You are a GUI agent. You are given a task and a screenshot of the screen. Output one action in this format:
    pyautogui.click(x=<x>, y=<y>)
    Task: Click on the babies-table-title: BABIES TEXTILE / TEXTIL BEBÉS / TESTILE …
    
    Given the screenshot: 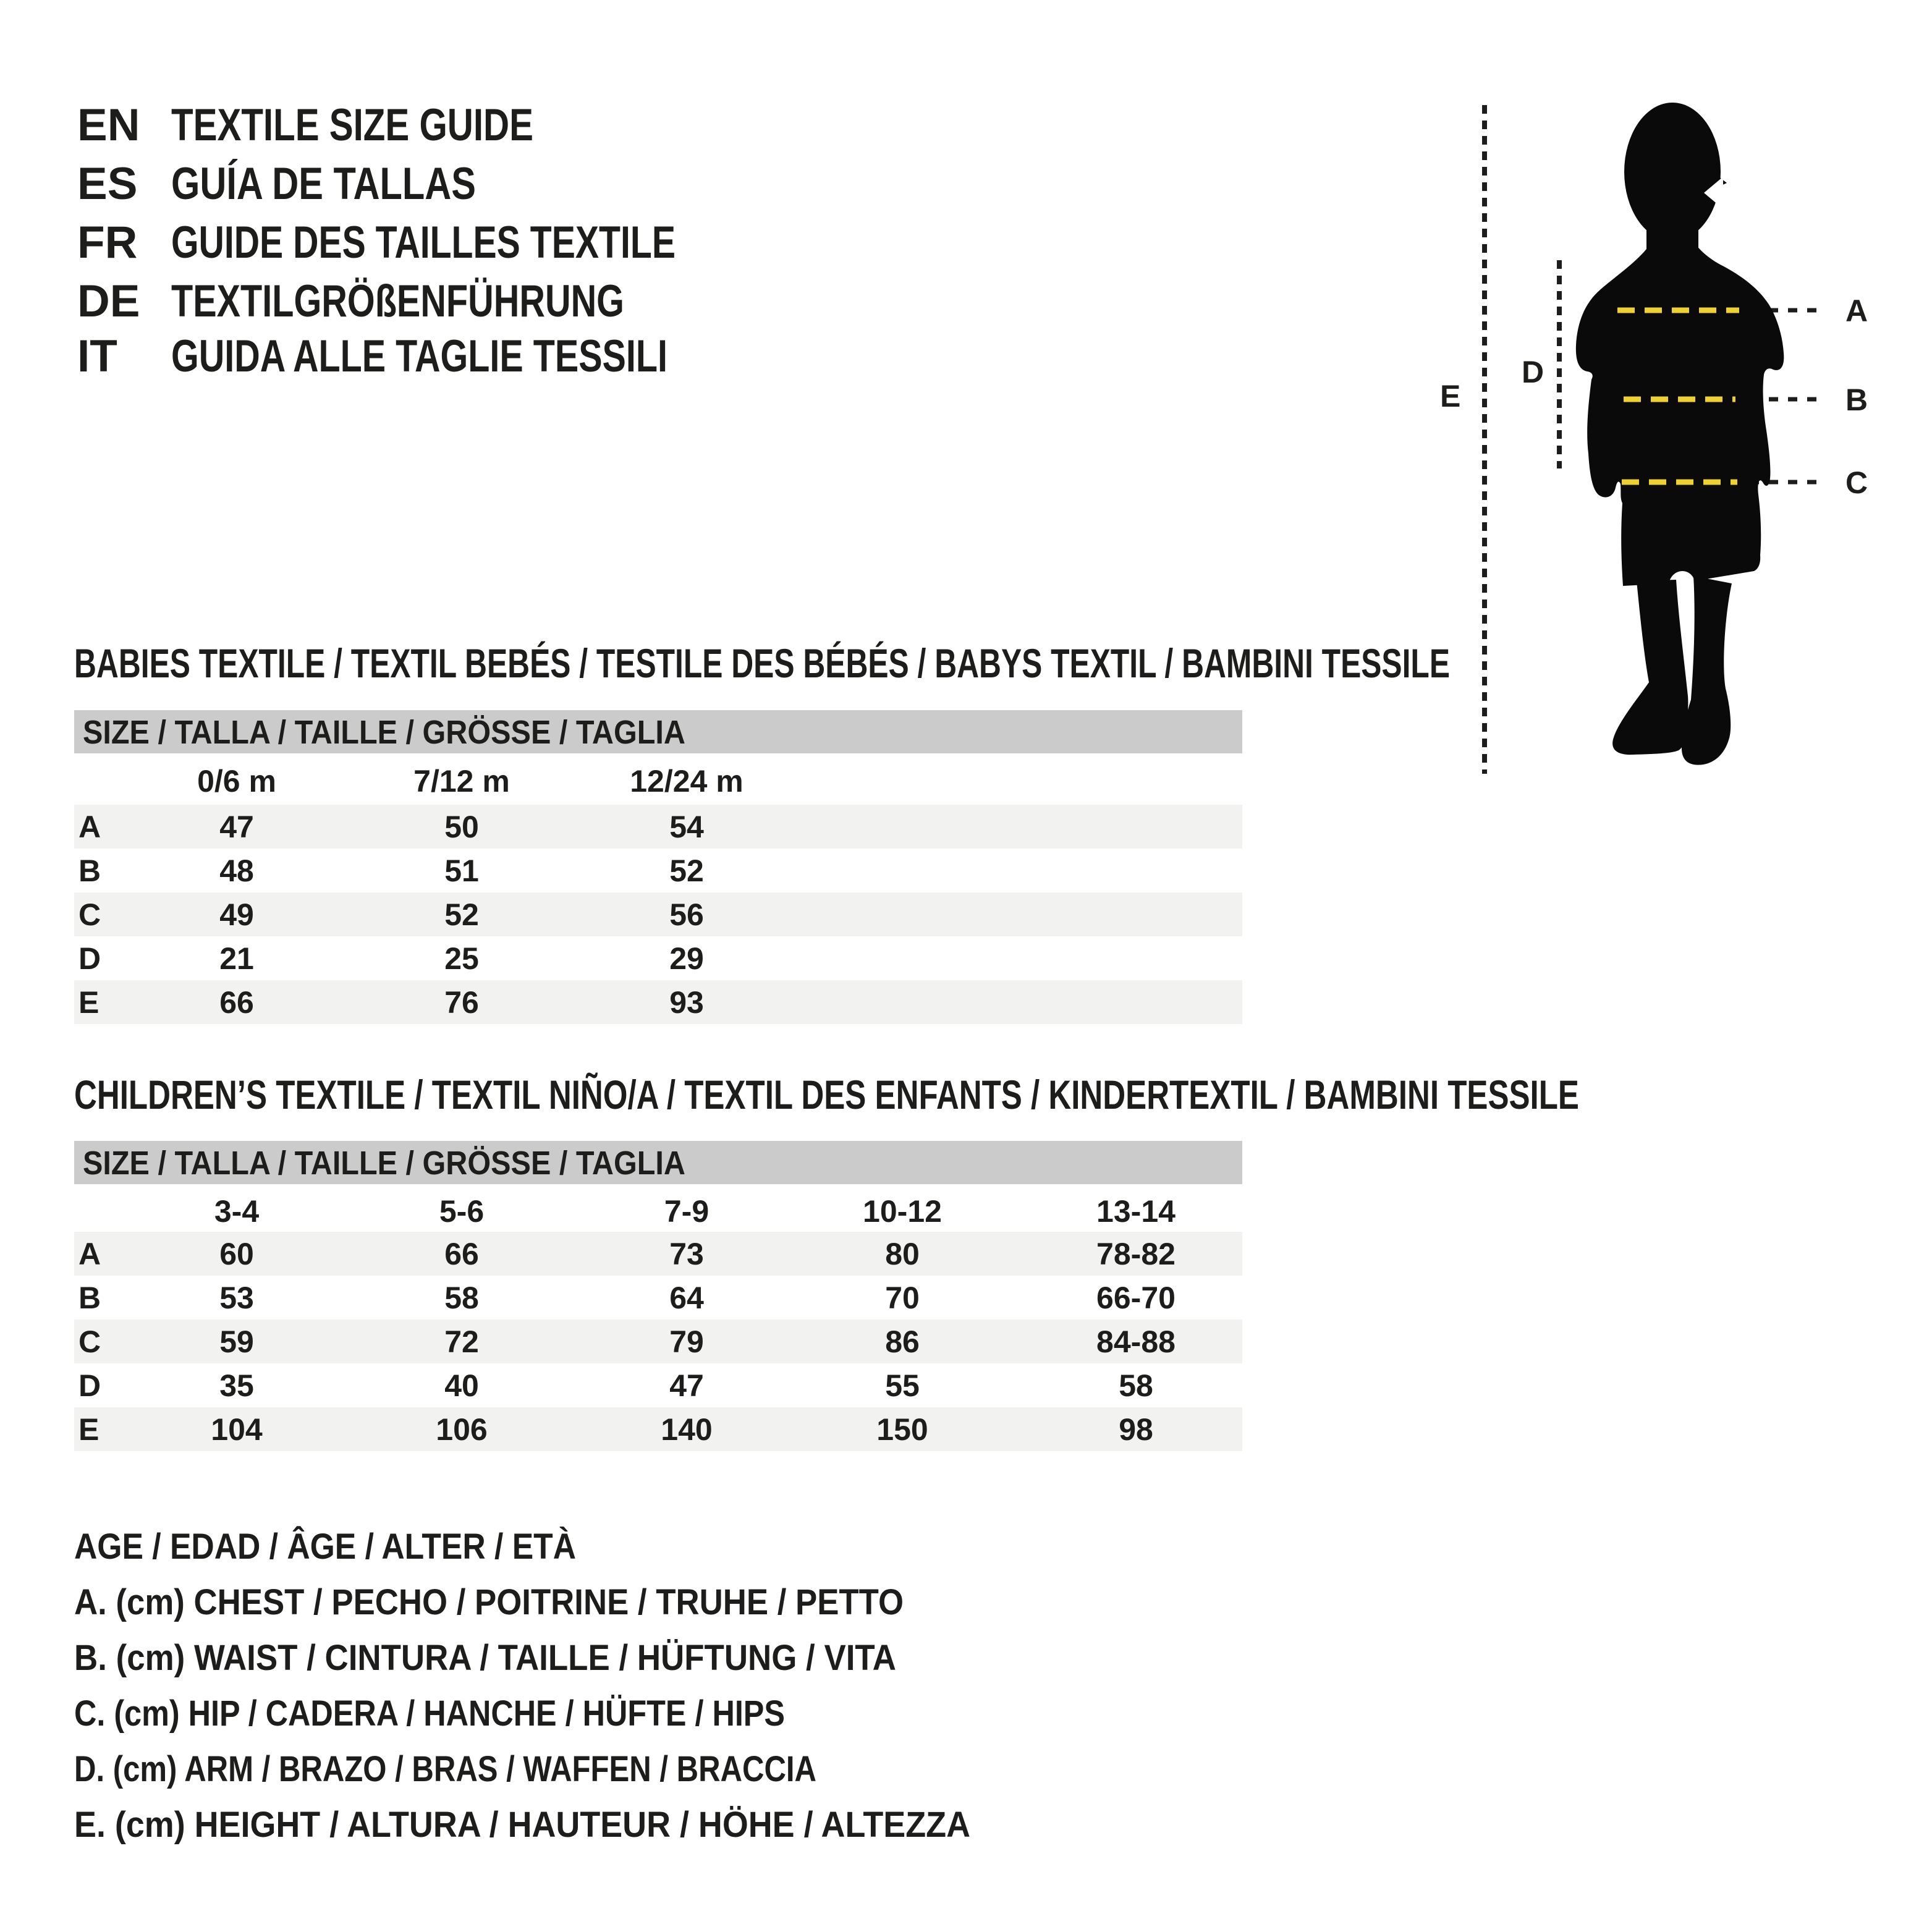 What is the action you would take?
    pyautogui.click(x=762, y=663)
    